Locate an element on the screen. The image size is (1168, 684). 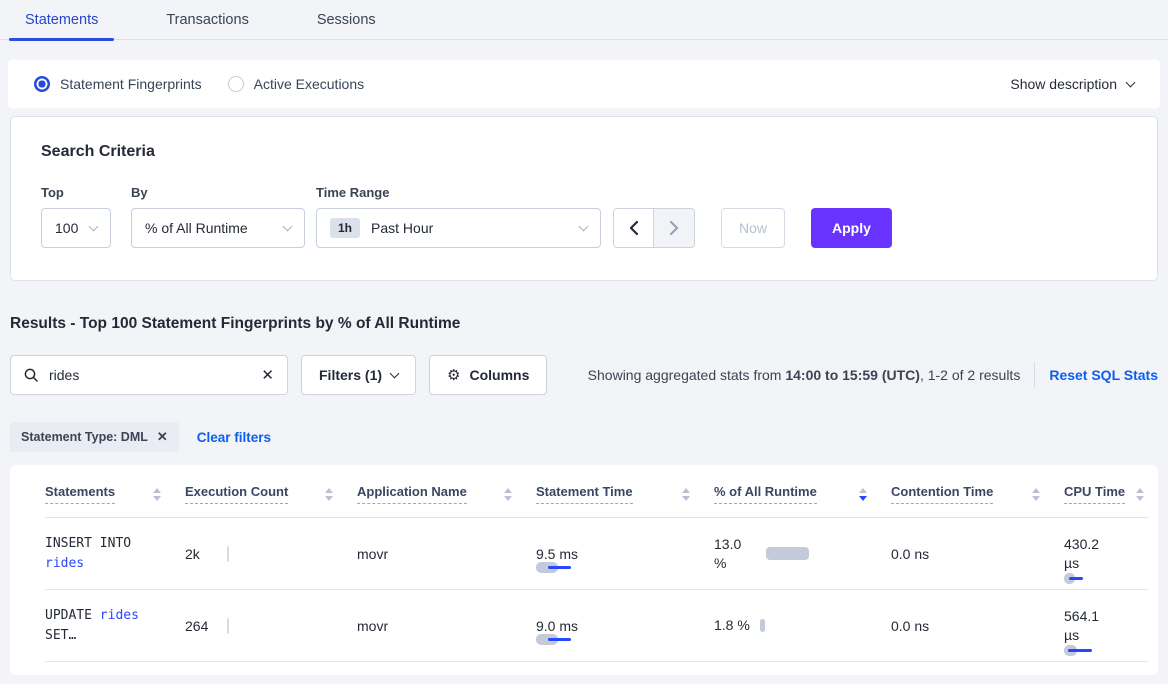
execution-count-cell: 264 is located at coordinates (271, 626).